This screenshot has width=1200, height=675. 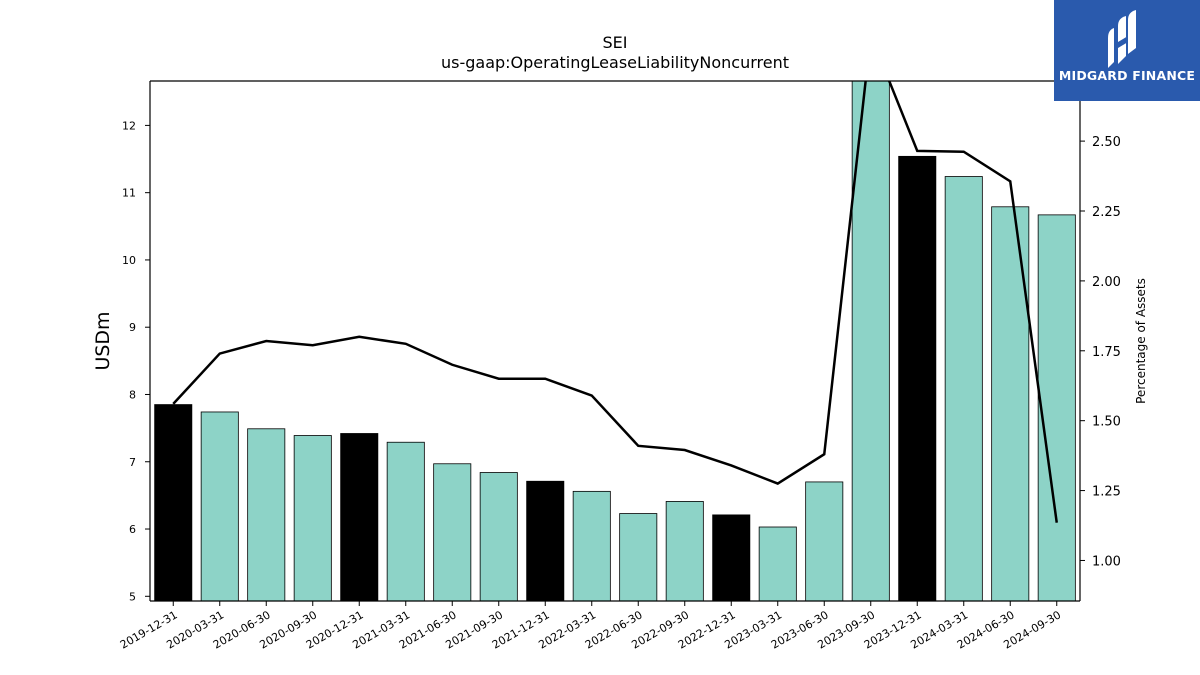 What do you see at coordinates (615, 42) in the screenshot?
I see `chart-title: SEI` at bounding box center [615, 42].